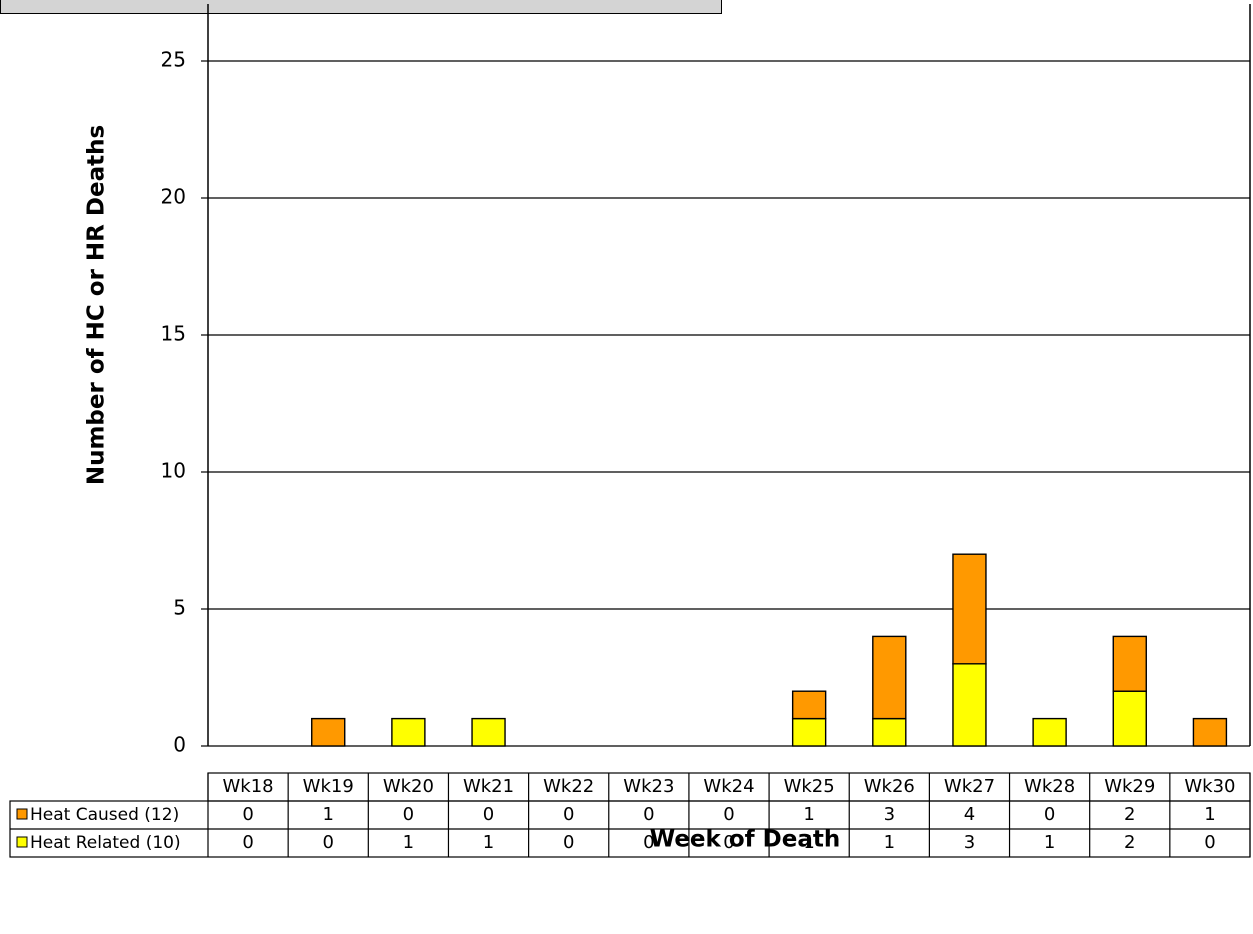  I want to click on table-value-heat-caused-12-wk27: 4, so click(969, 814).